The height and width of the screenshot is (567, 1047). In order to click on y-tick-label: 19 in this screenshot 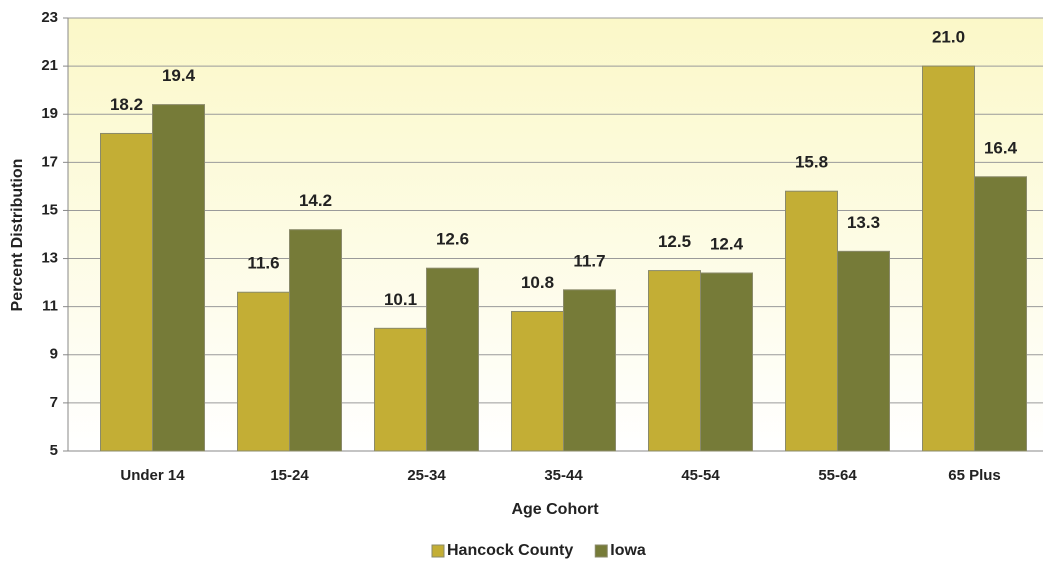, I will do `click(49, 113)`.